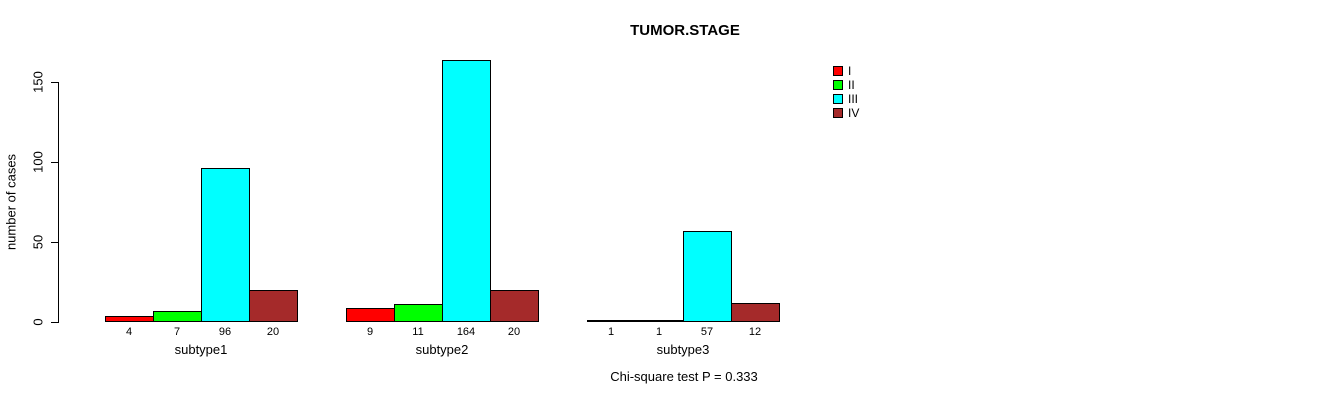  Describe the element at coordinates (418, 332) in the screenshot. I see `bar-value-label: 11` at that location.